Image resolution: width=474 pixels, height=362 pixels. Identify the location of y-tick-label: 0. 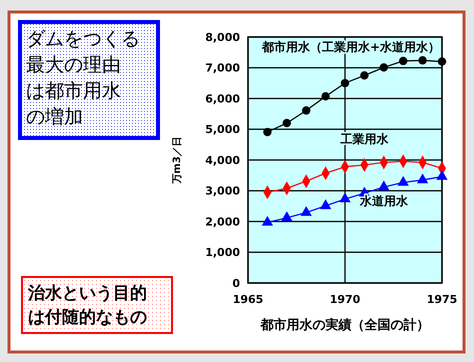
(236, 283).